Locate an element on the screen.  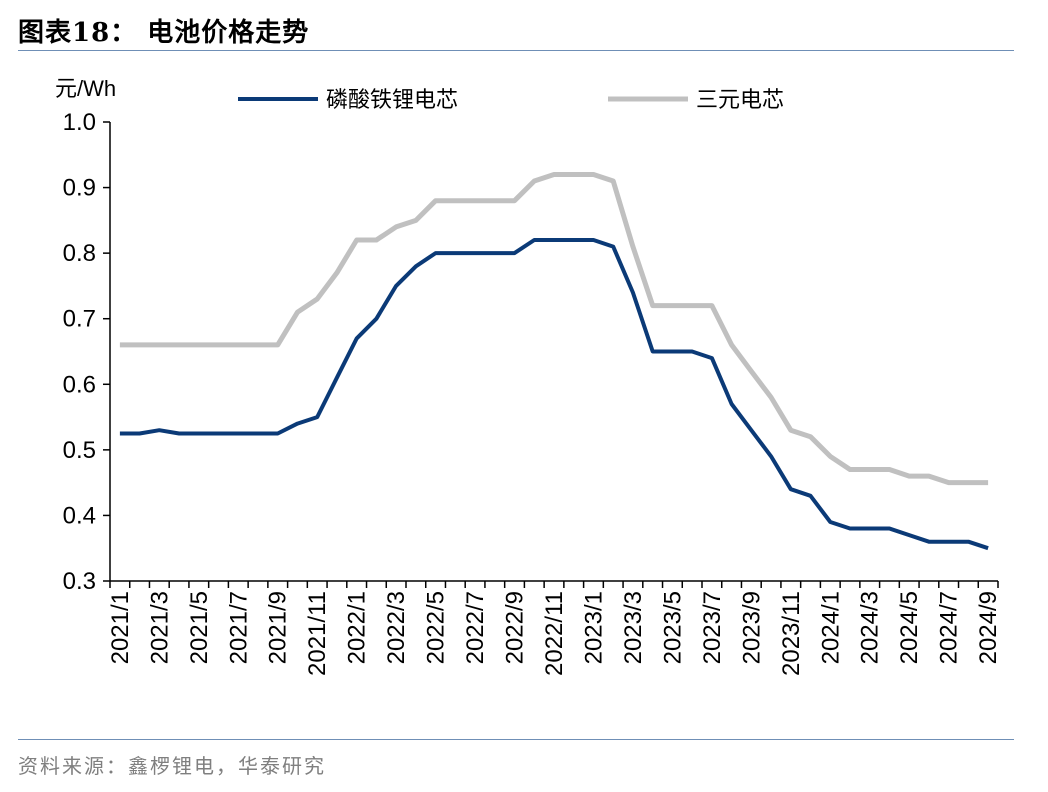
x-tick-label: 2022/9 is located at coordinates (515, 627).